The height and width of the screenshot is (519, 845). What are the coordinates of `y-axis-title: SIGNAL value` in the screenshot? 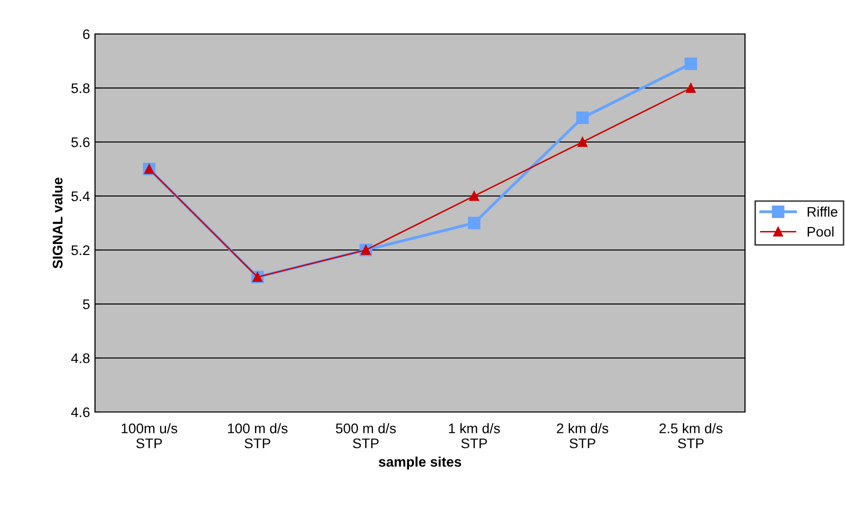 It's located at (57, 223).